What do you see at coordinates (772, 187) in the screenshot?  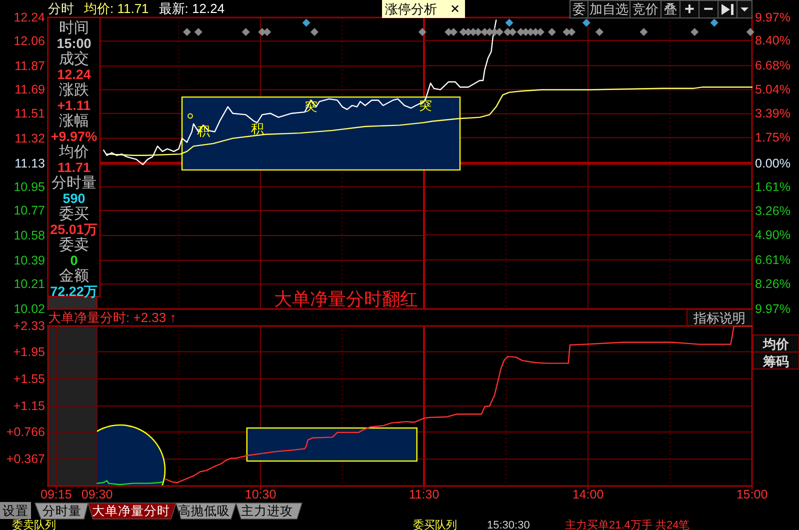 I see `y2-tick-label: 1.61%` at bounding box center [772, 187].